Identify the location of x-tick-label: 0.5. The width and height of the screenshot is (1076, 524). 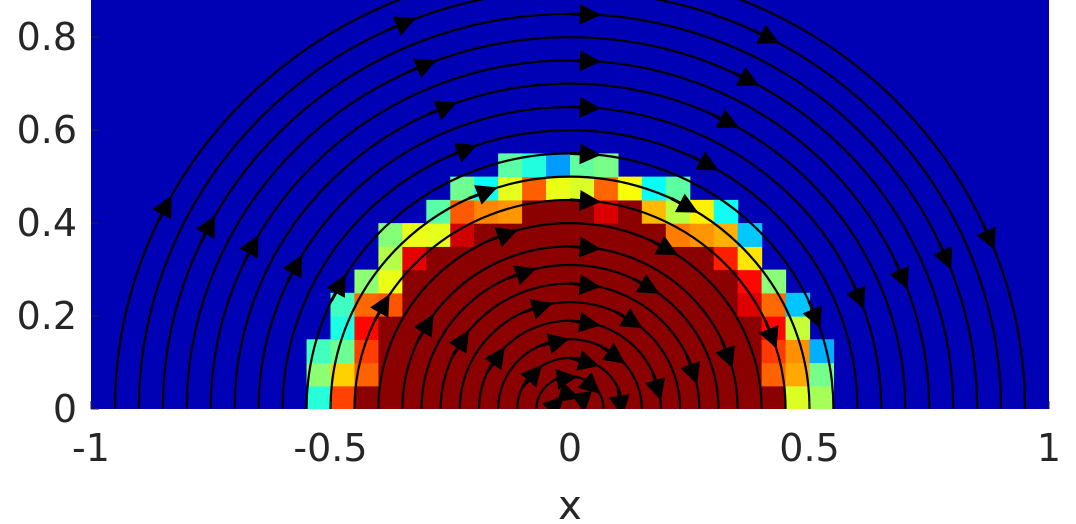
(809, 448).